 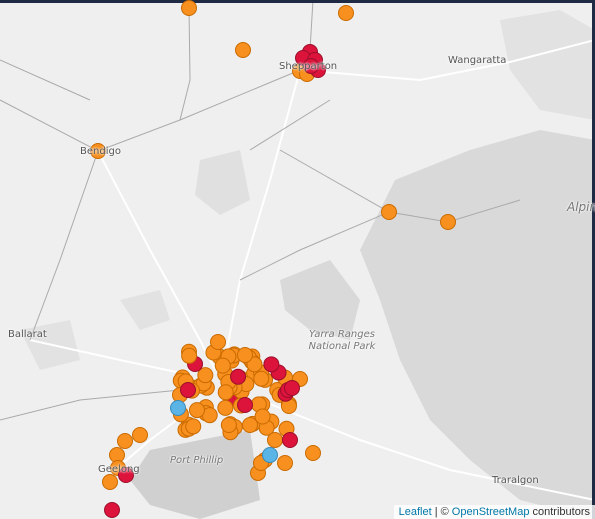 What do you see at coordinates (27, 334) in the screenshot?
I see `place-label: Ballarat` at bounding box center [27, 334].